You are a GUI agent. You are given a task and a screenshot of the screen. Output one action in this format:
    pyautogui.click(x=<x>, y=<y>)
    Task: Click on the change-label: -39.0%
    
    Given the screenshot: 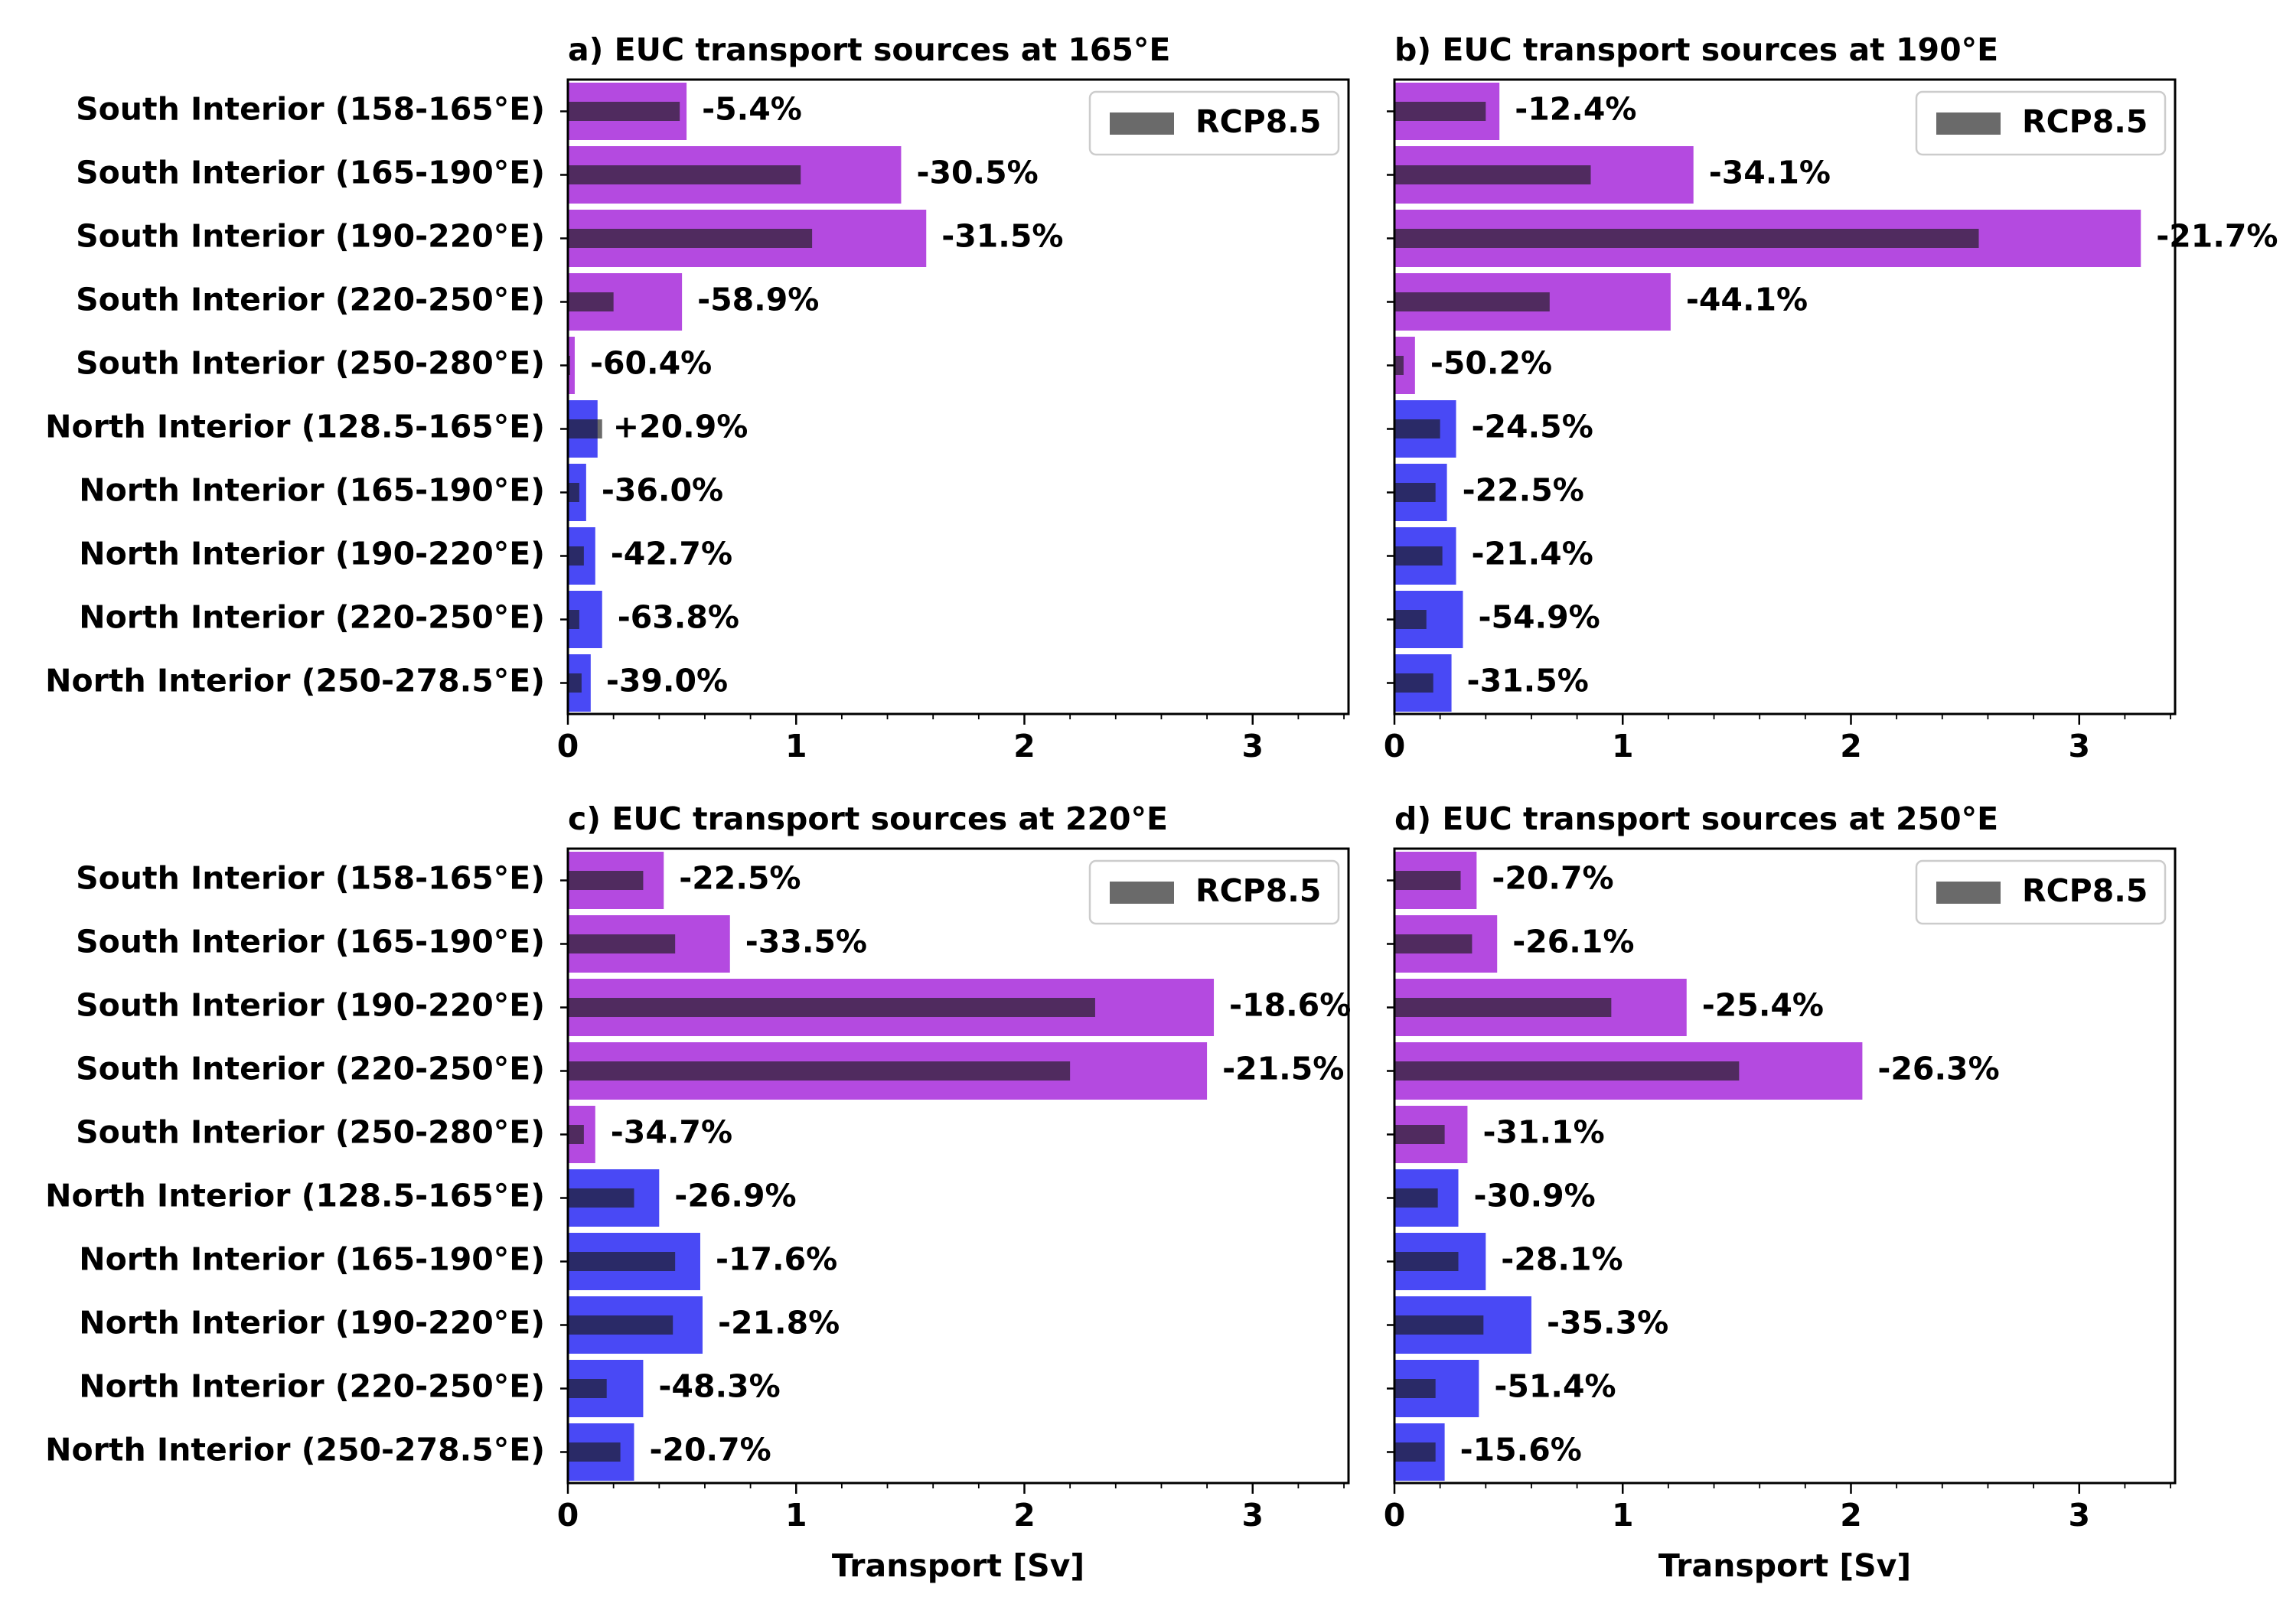 What is the action you would take?
    pyautogui.click(x=667, y=681)
    